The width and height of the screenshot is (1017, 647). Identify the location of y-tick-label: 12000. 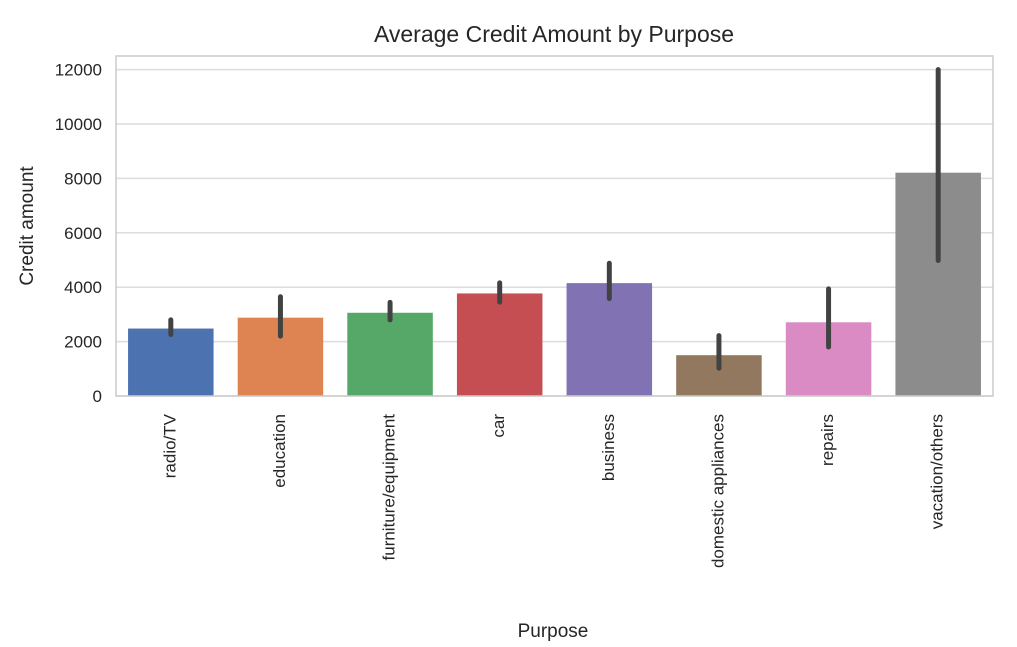
(78, 70).